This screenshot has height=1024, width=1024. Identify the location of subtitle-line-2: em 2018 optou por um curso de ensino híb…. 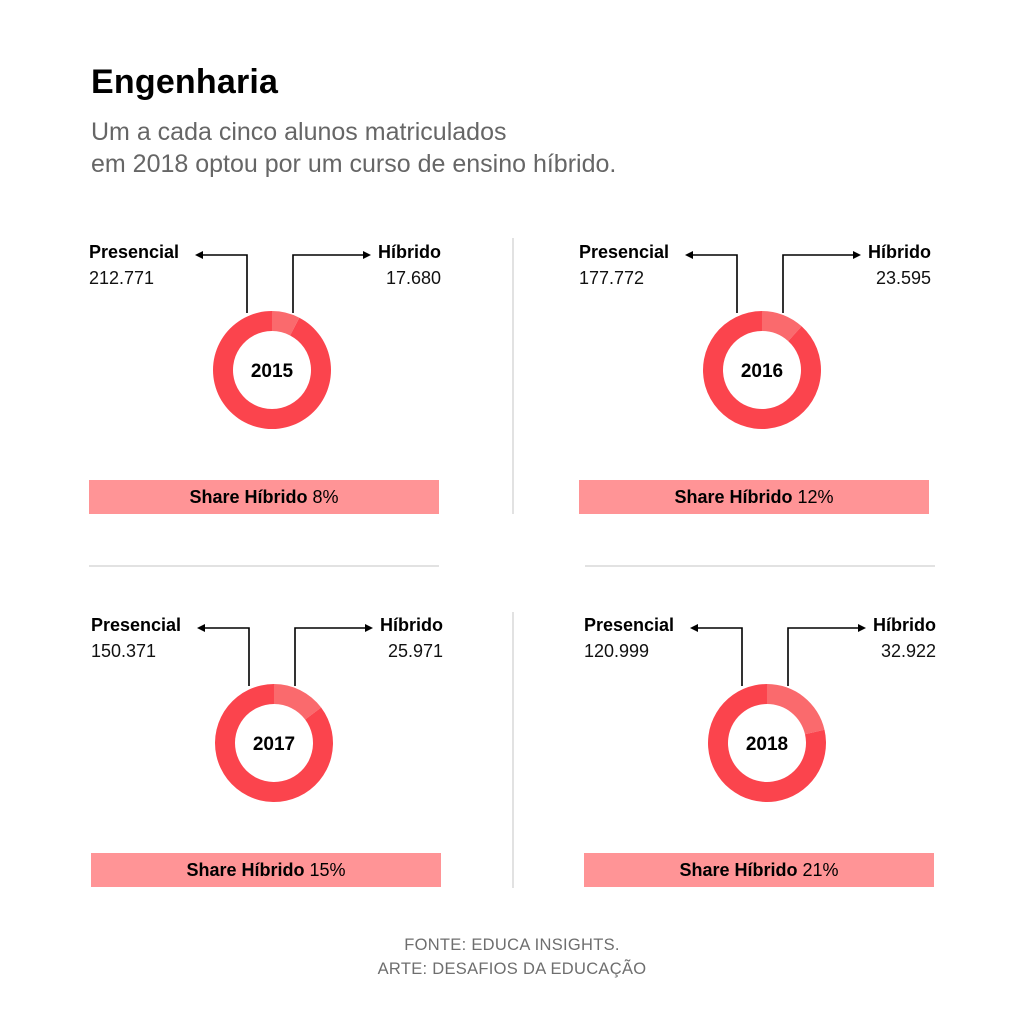
(354, 164).